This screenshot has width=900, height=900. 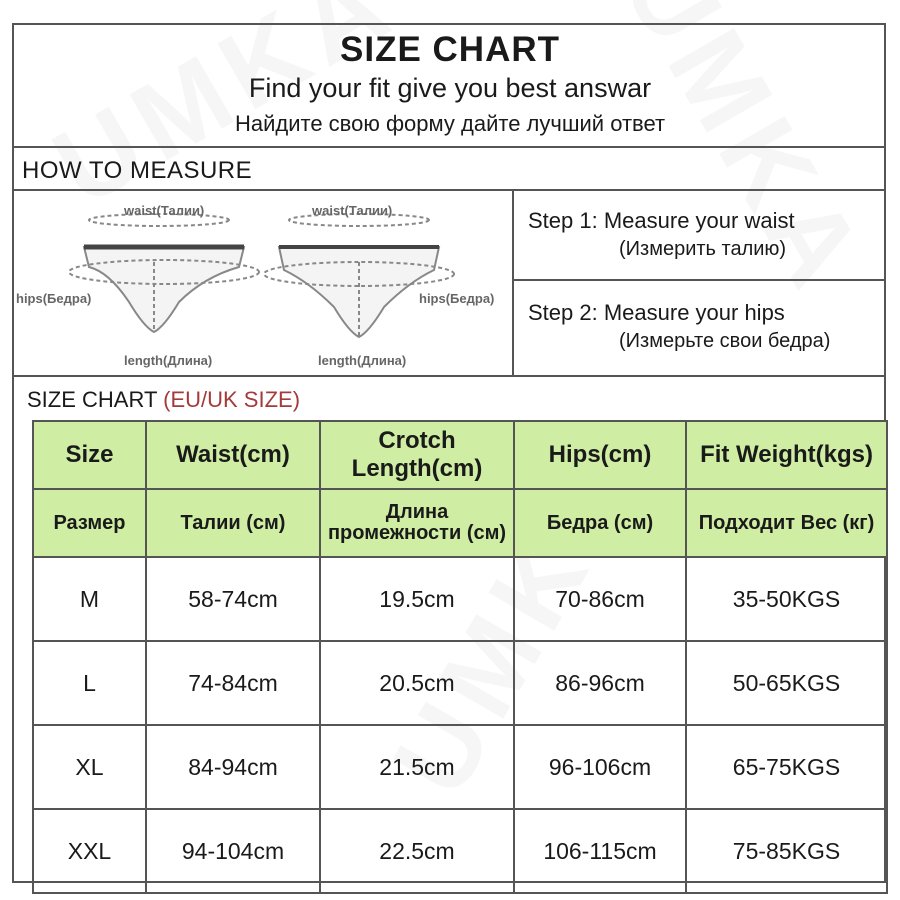 I want to click on cell-waist: 58-74cm, so click(x=233, y=599).